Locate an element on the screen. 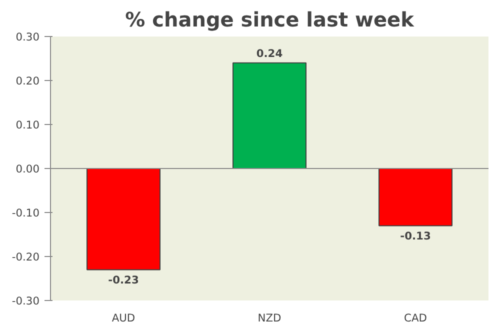  y-tick-label: 0.10 is located at coordinates (28, 125).